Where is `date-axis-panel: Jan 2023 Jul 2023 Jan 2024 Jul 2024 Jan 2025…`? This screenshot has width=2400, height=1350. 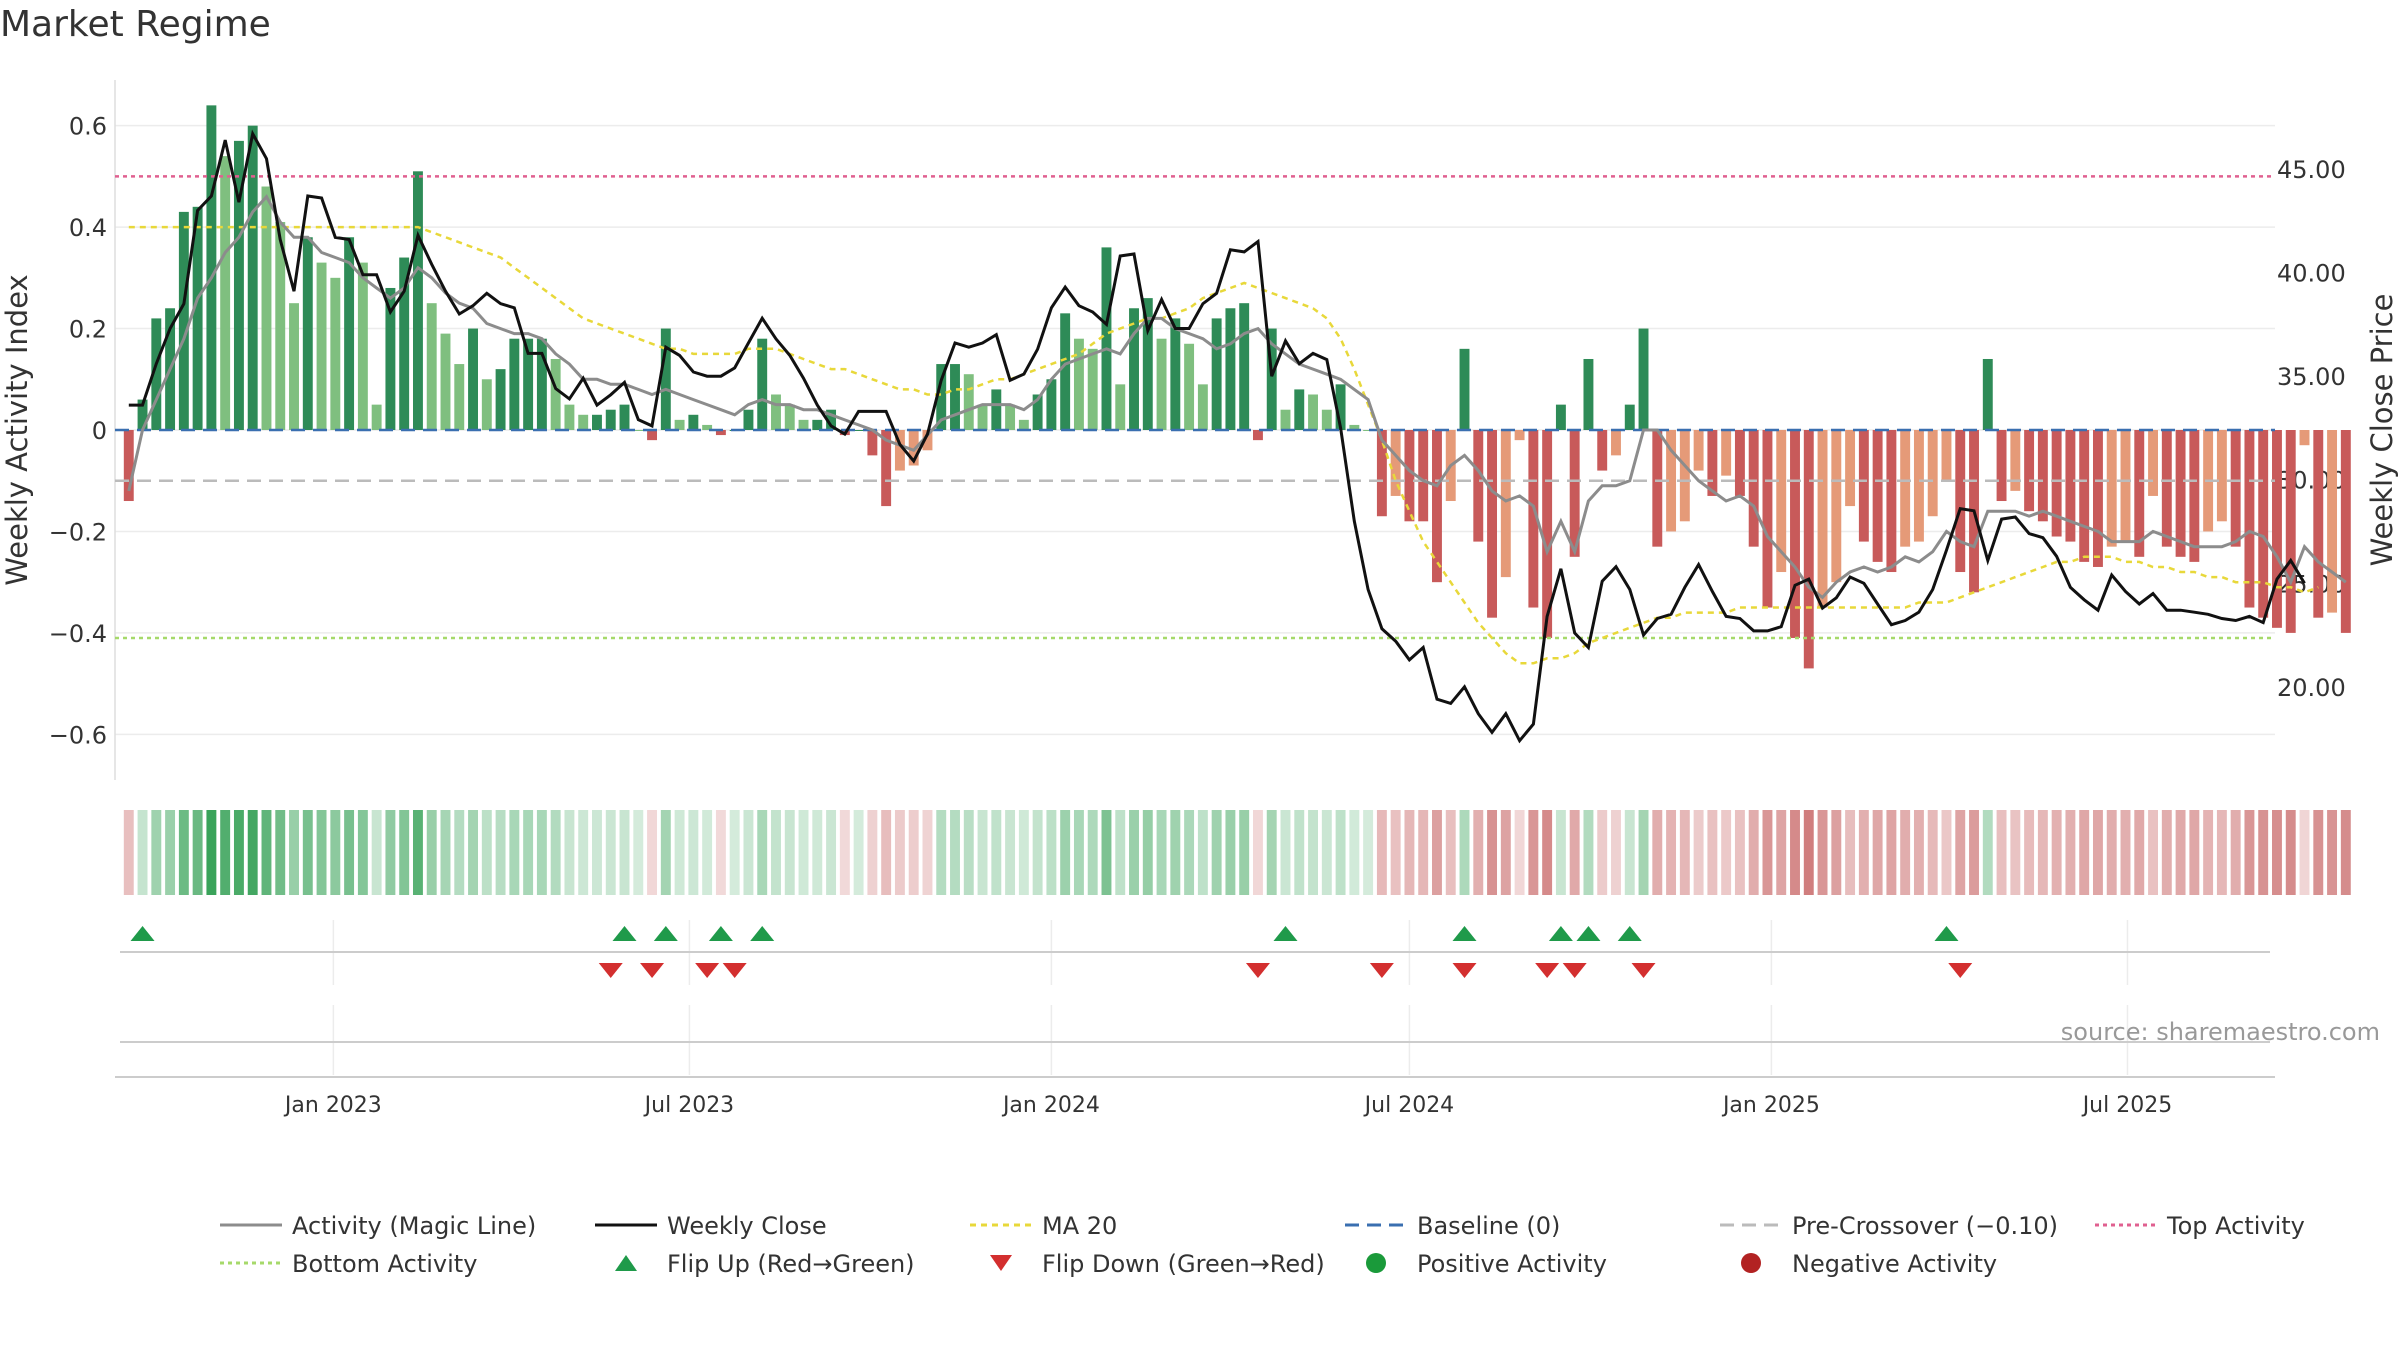 date-axis-panel: Jan 2023 Jul 2023 Jan 2024 Jul 2024 Jan 2025… is located at coordinates (1195, 1061).